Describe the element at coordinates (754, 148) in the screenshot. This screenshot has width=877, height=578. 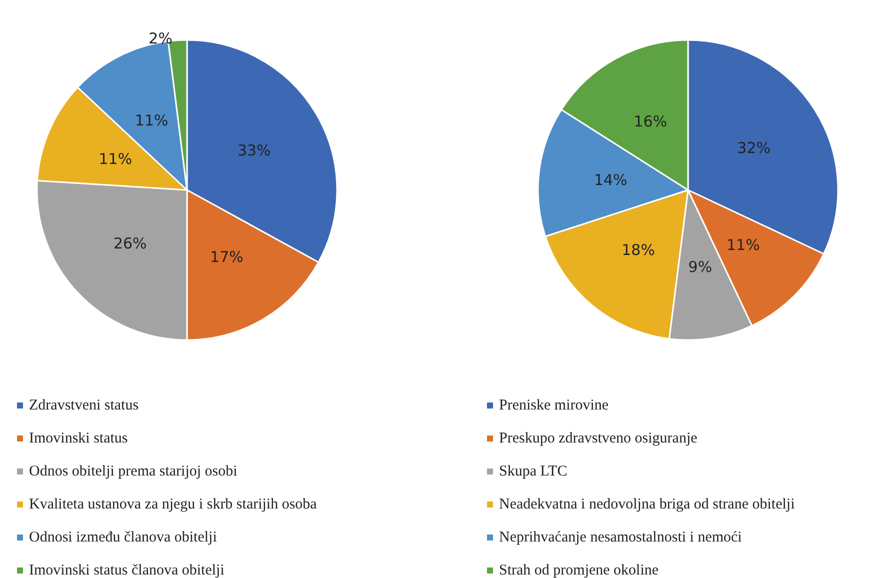
I see `data-label: 32%` at that location.